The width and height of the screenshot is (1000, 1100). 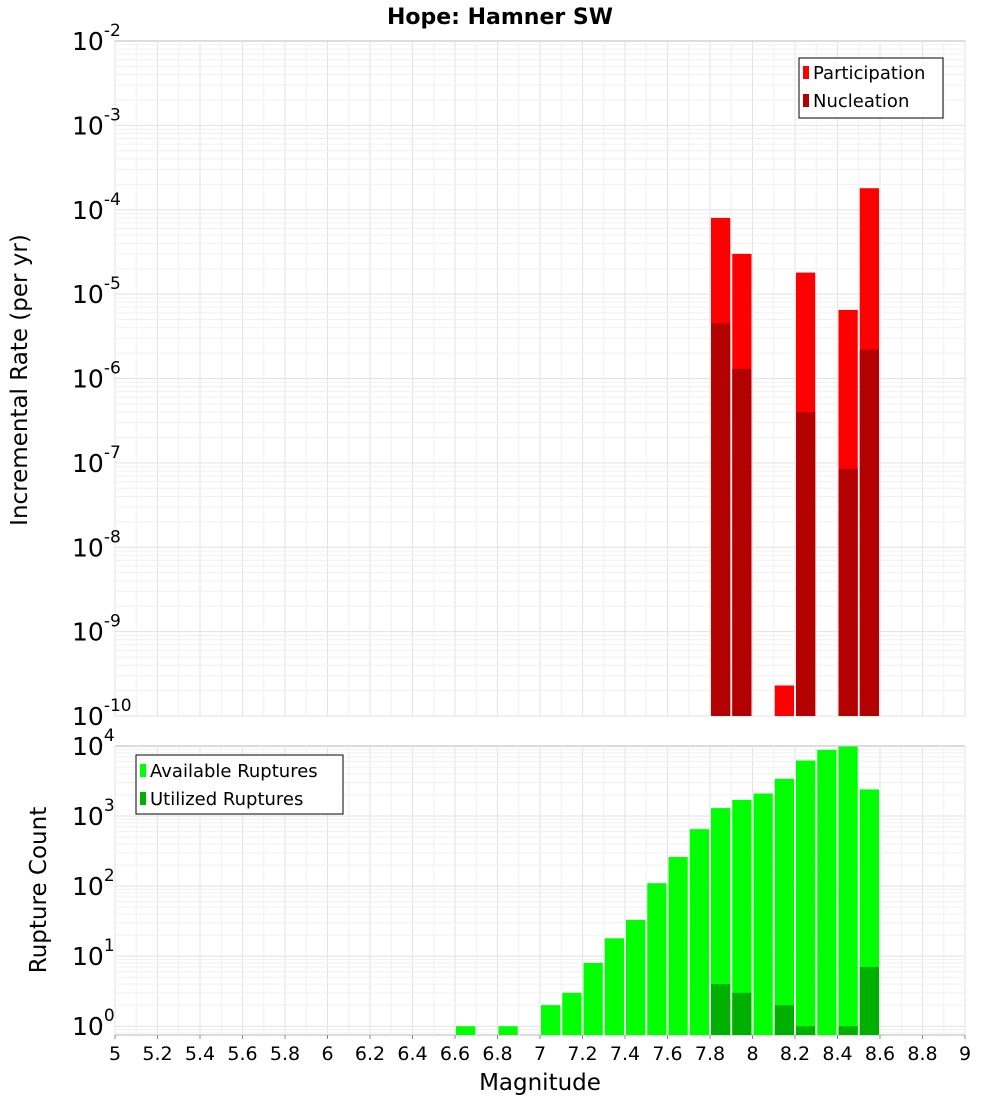 What do you see at coordinates (96, 629) in the screenshot?
I see `rate-y-tick-label: 10⁻⁹` at bounding box center [96, 629].